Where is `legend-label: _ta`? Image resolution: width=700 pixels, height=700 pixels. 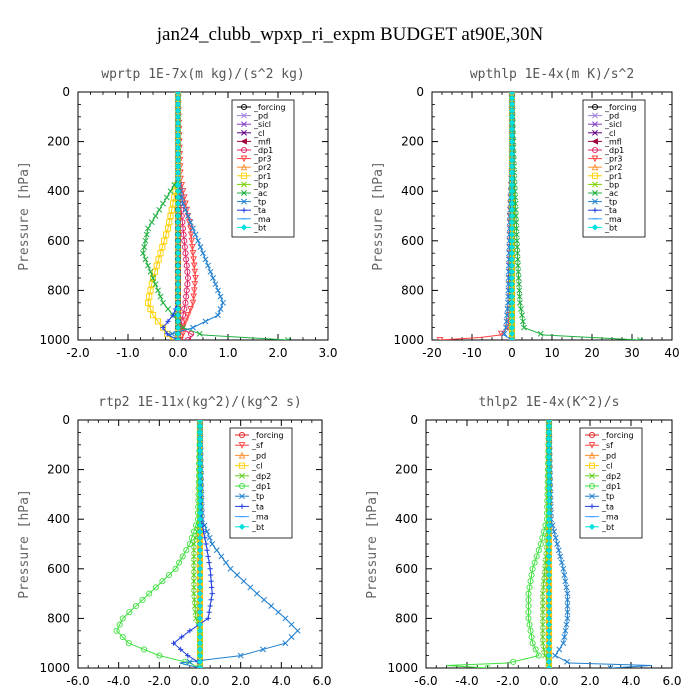
legend-label: _ta is located at coordinates (259, 210).